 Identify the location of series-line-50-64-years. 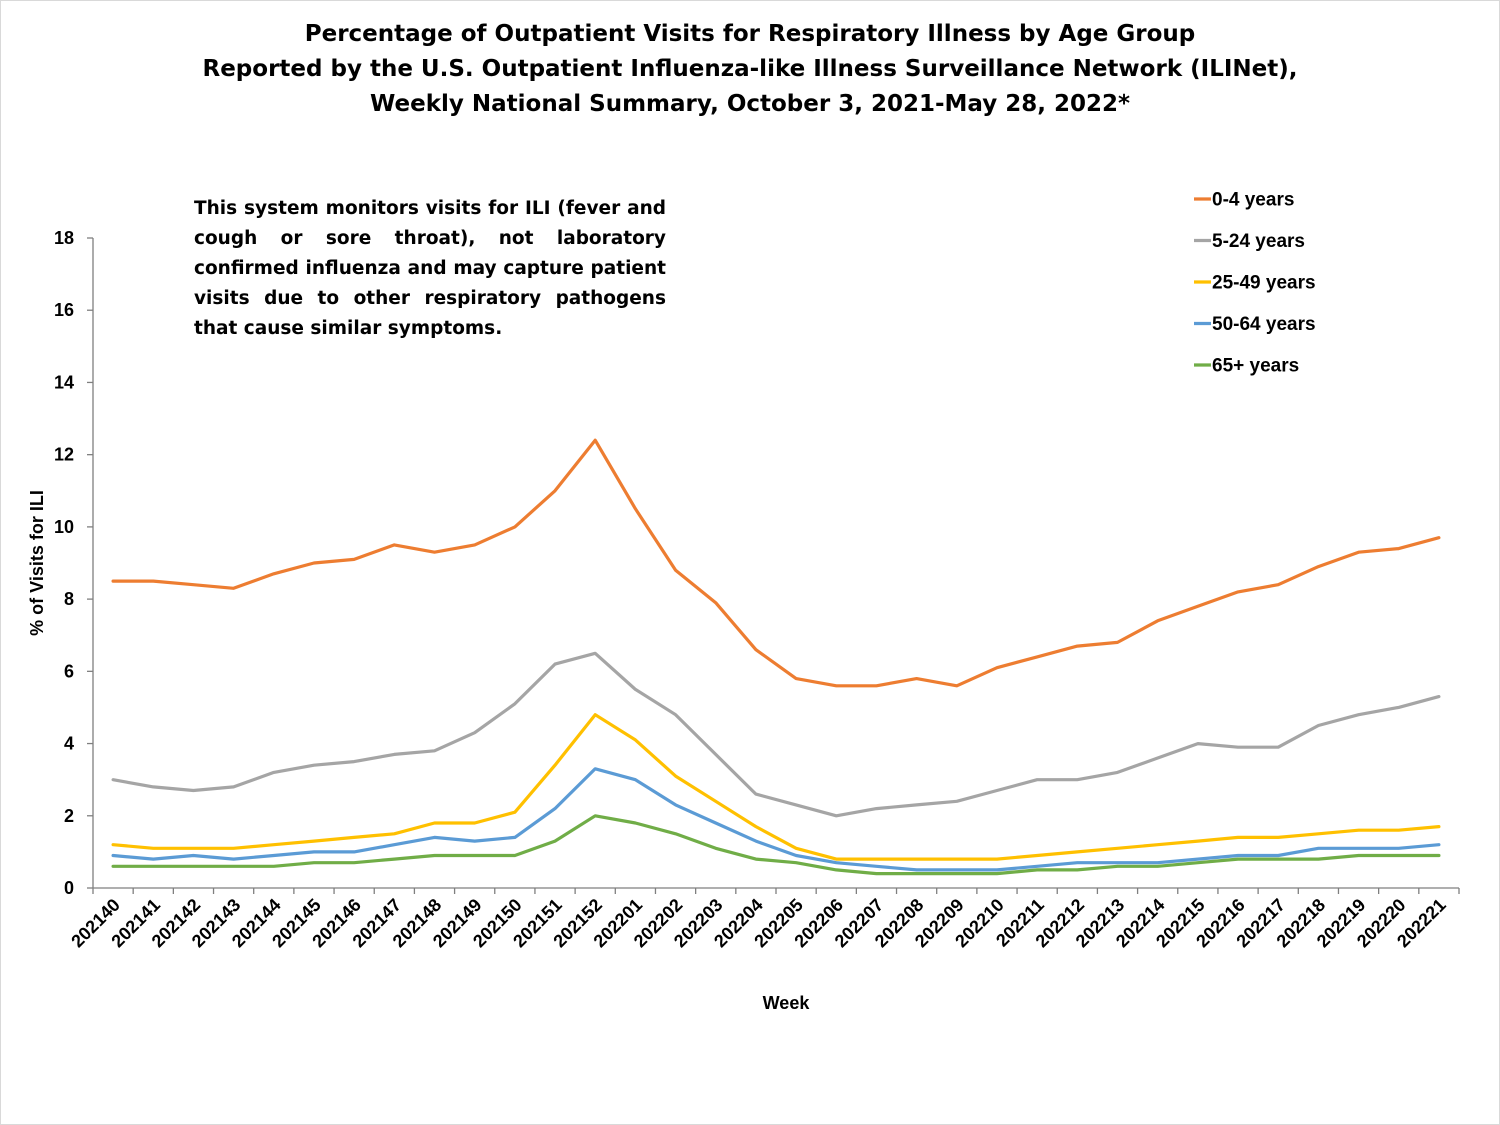
(776, 819).